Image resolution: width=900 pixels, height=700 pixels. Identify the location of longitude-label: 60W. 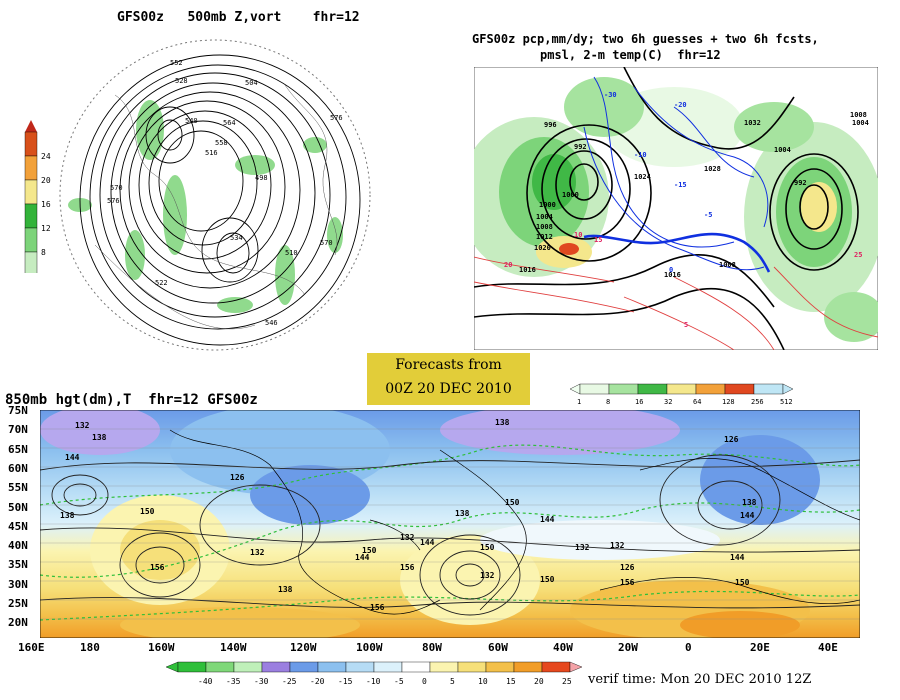
(498, 647).